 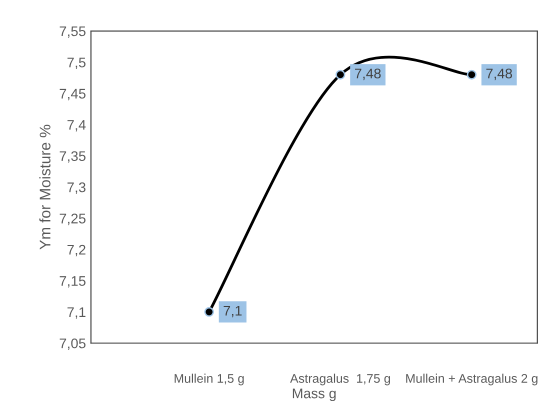 What do you see at coordinates (73, 32) in the screenshot?
I see `y-tick-label: 7,55` at bounding box center [73, 32].